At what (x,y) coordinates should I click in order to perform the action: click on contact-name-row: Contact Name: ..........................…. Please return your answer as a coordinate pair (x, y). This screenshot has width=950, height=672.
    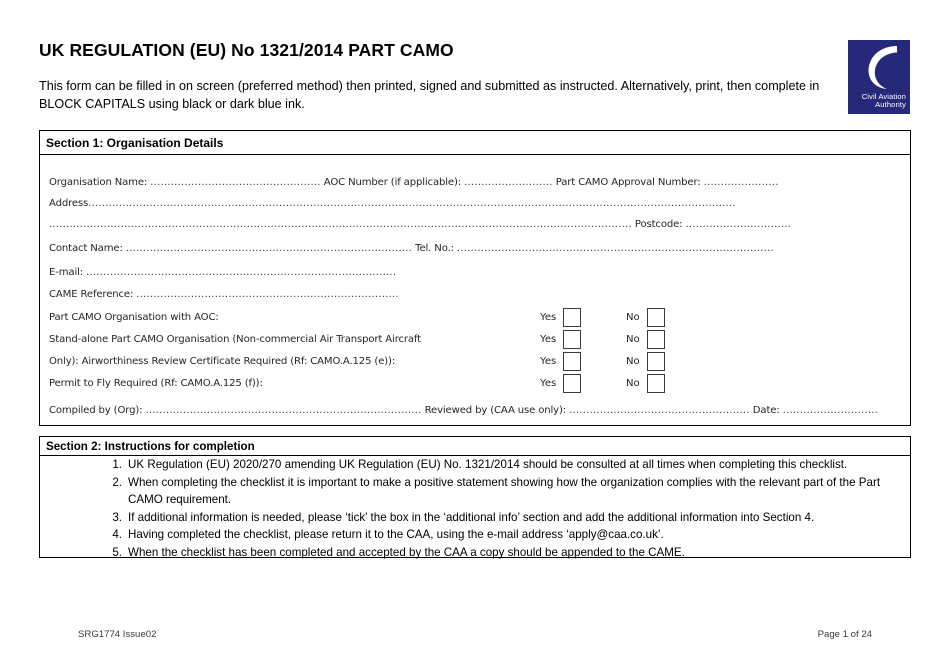
    Looking at the image, I should click on (475, 248).